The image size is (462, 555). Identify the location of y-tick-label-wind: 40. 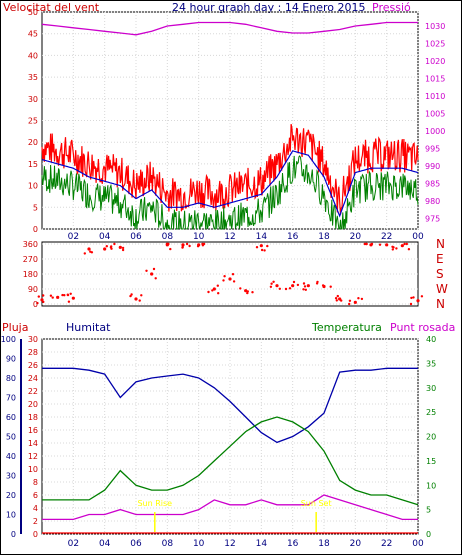
(33, 55).